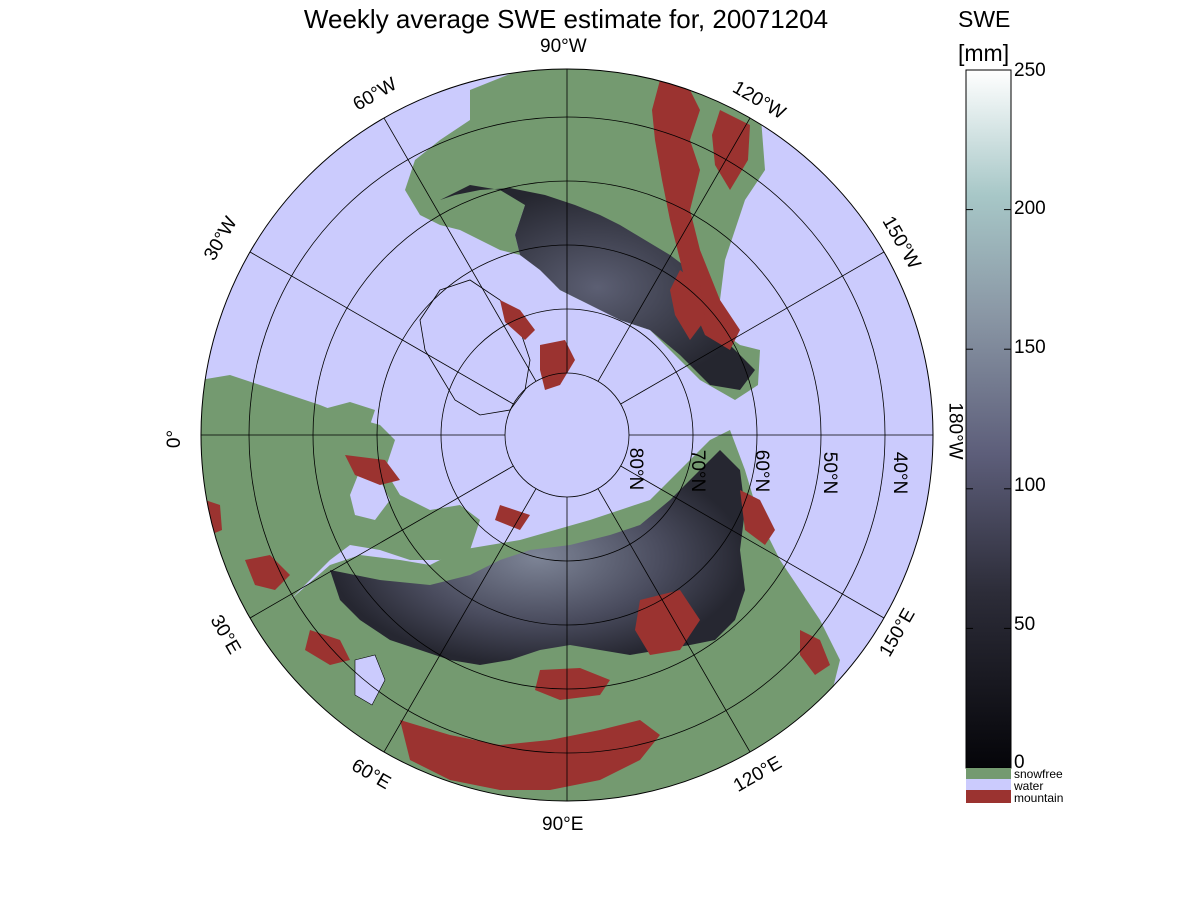 The image size is (1200, 900). Describe the element at coordinates (241, 487) in the screenshot. I see `land-uk` at that location.